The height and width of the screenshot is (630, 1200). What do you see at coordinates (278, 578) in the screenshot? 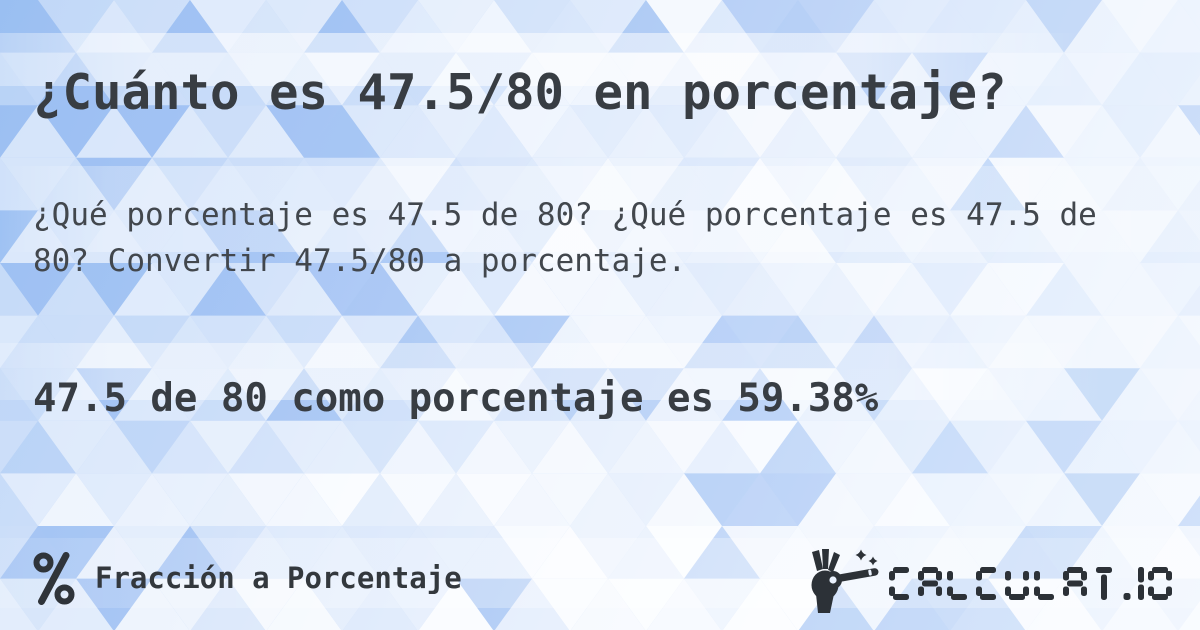
I see `category-label: Fracción a Porcentaje` at bounding box center [278, 578].